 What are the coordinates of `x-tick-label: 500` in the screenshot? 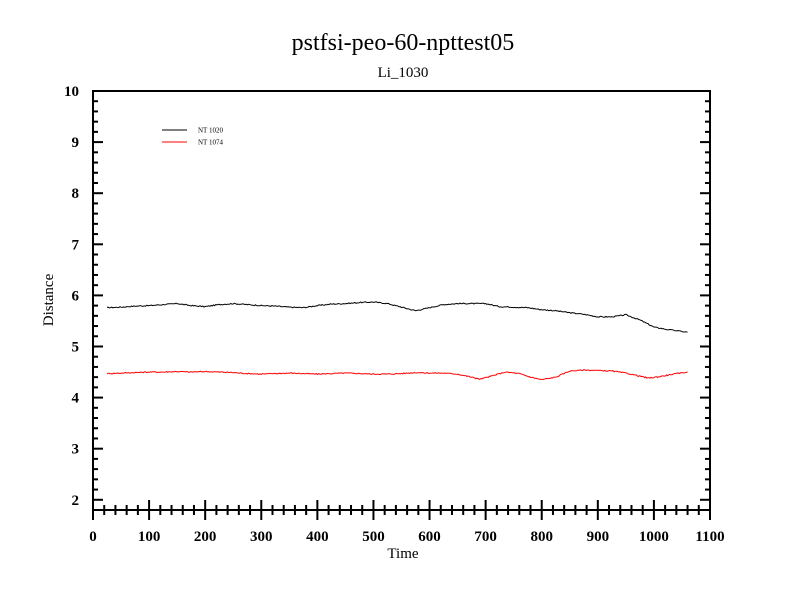 It's located at (373, 537).